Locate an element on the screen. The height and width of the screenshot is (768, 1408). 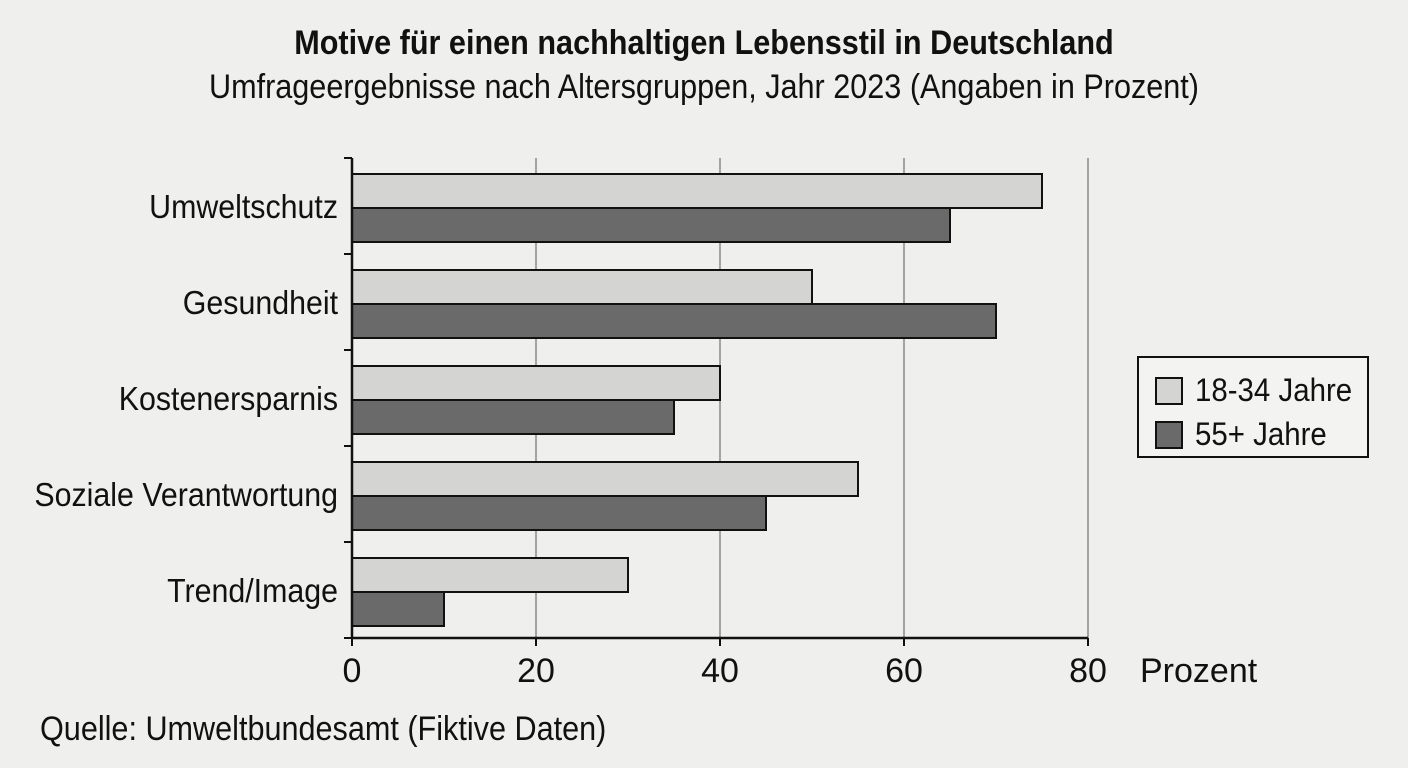
x-tick-label-20: 20 is located at coordinates (536, 671).